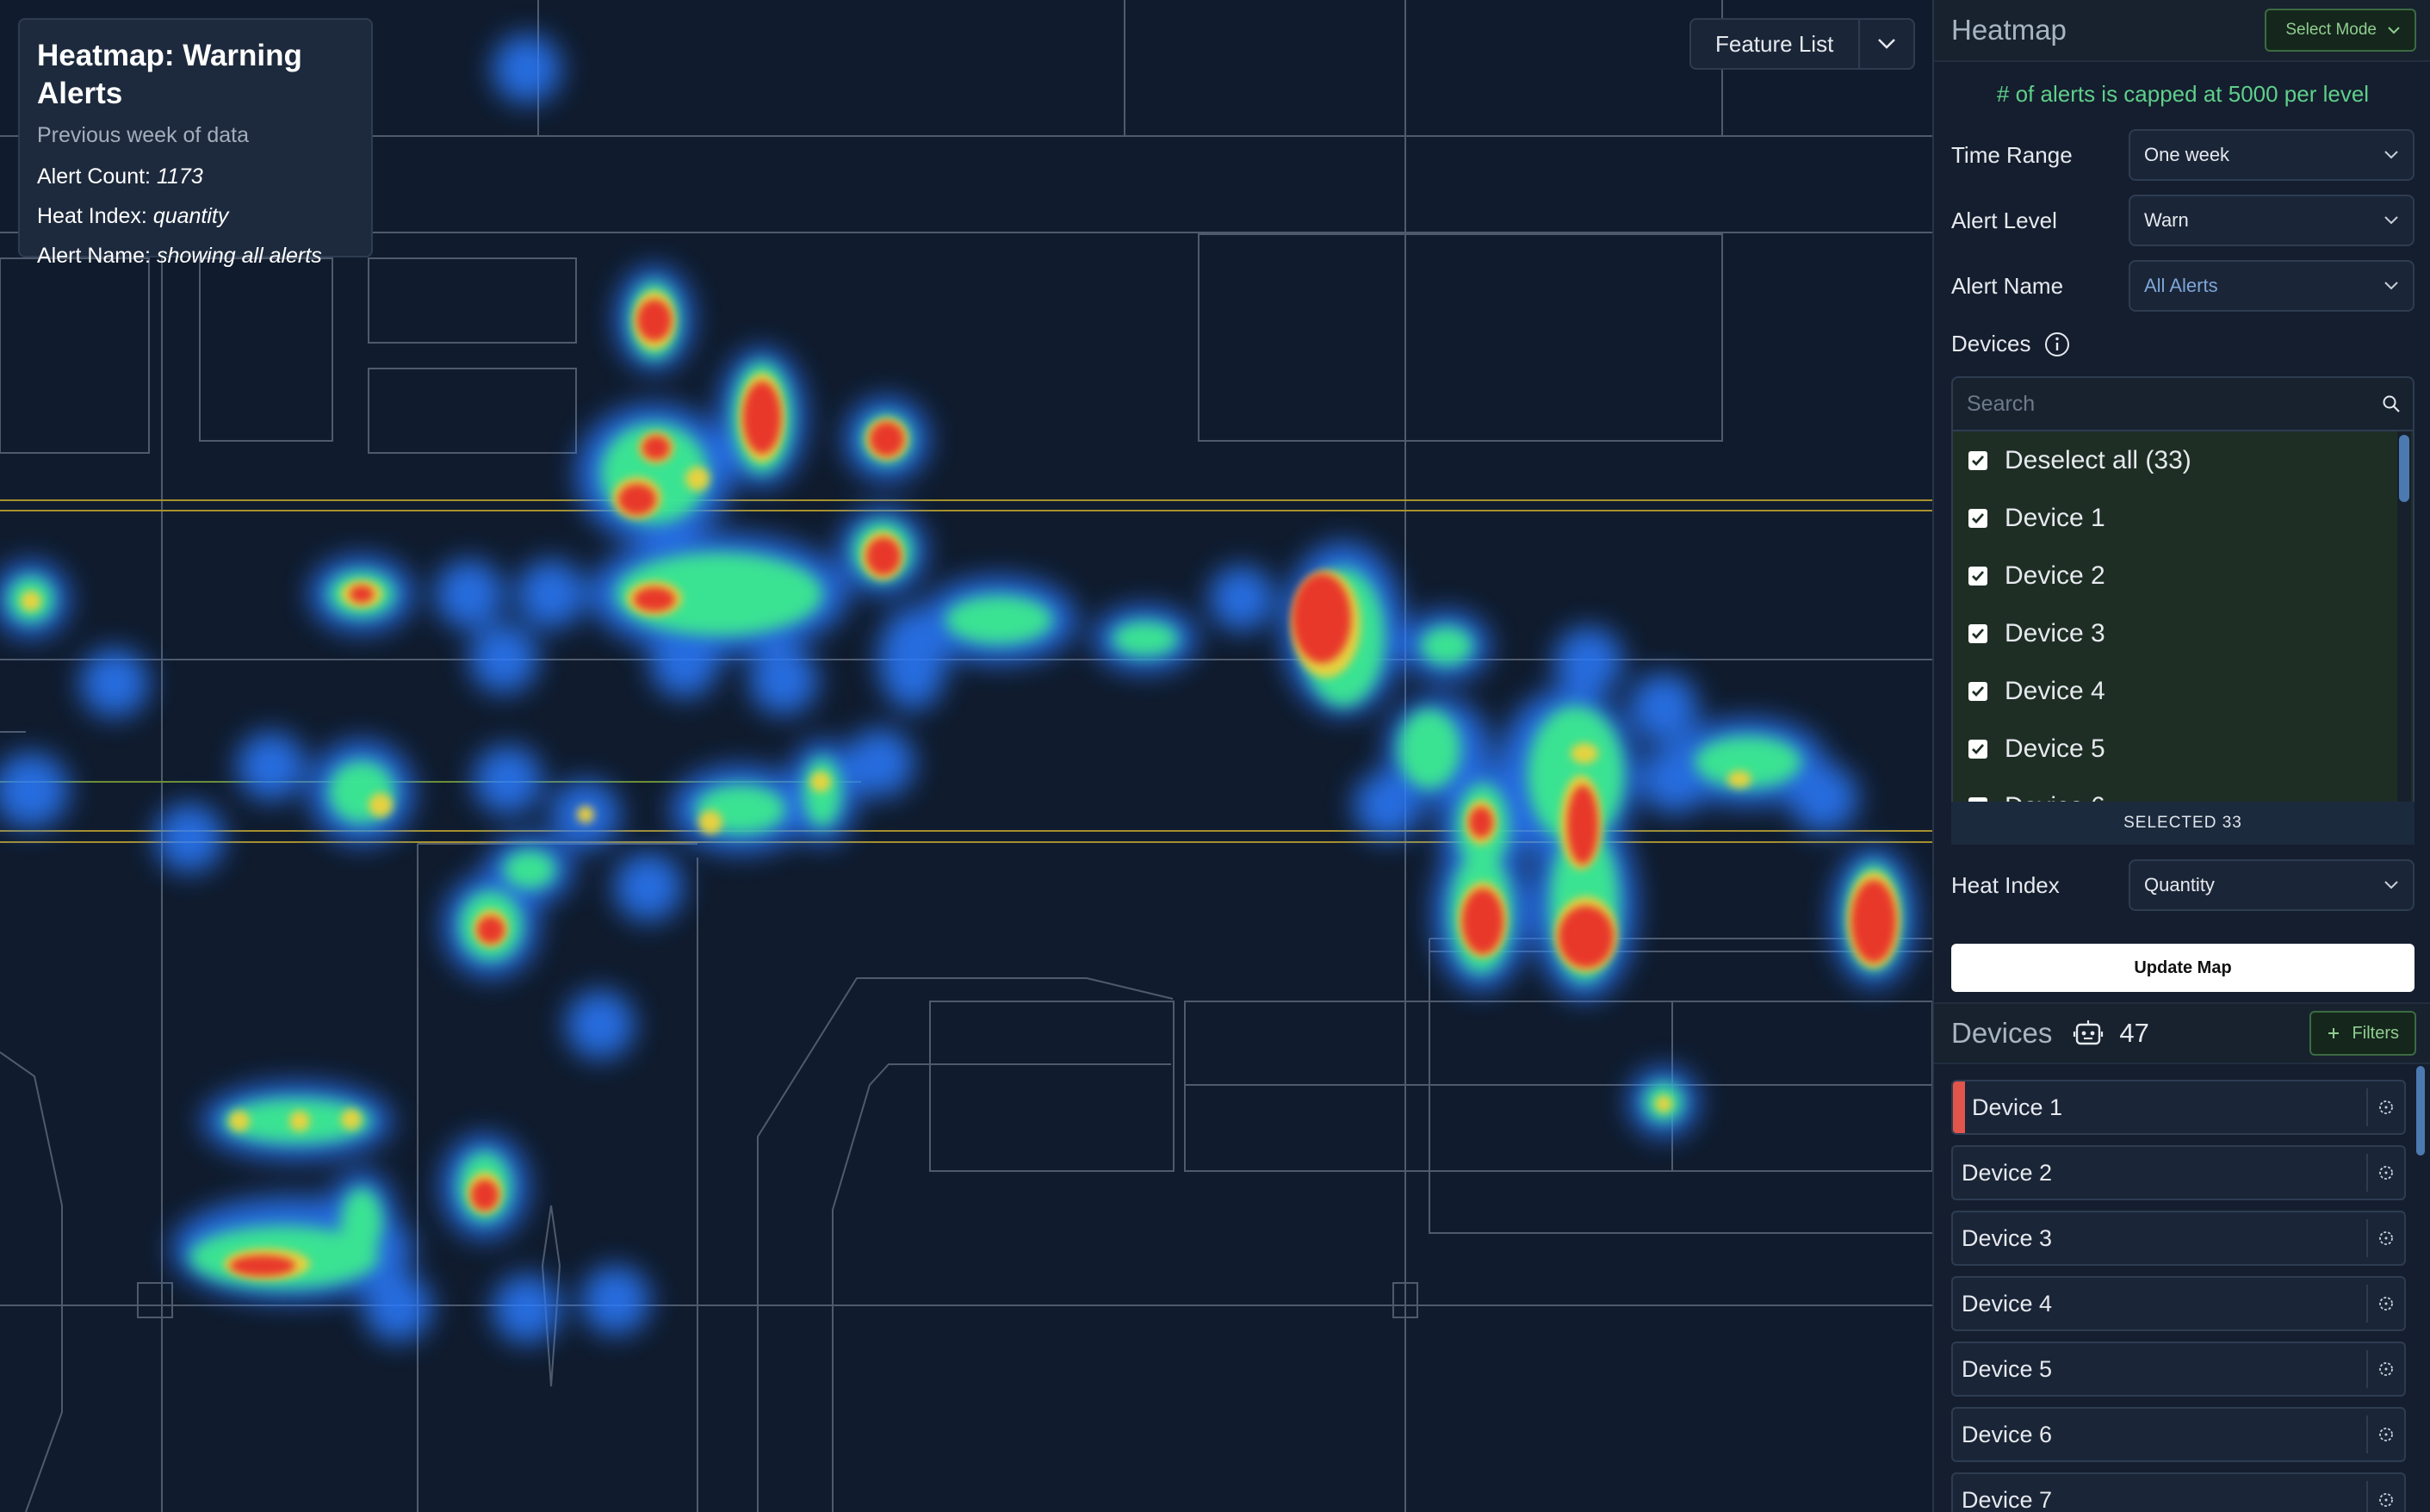 This screenshot has width=2430, height=1512. Describe the element at coordinates (2002, 1033) in the screenshot. I see `devices-list-title: Devices` at that location.